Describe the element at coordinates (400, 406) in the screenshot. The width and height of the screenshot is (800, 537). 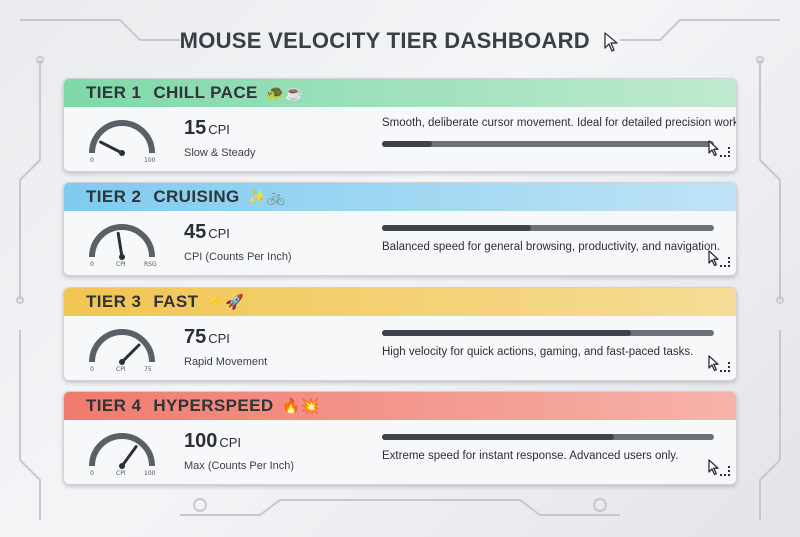
I see `tier-header: TIER 4 HYPERSPEED 🔥💥` at that location.